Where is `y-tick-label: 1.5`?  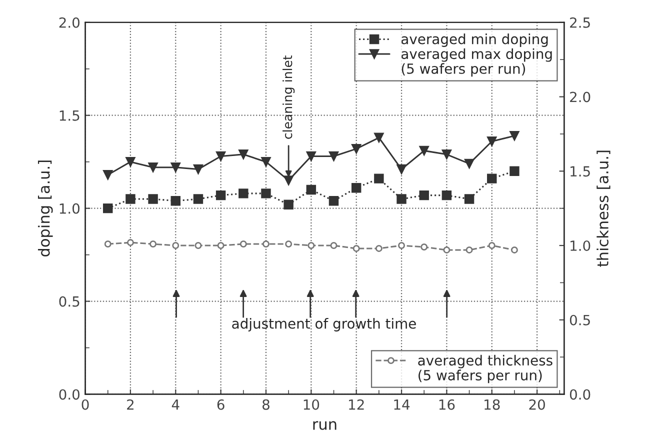
y-tick-label: 1.5 is located at coordinates (70, 115).